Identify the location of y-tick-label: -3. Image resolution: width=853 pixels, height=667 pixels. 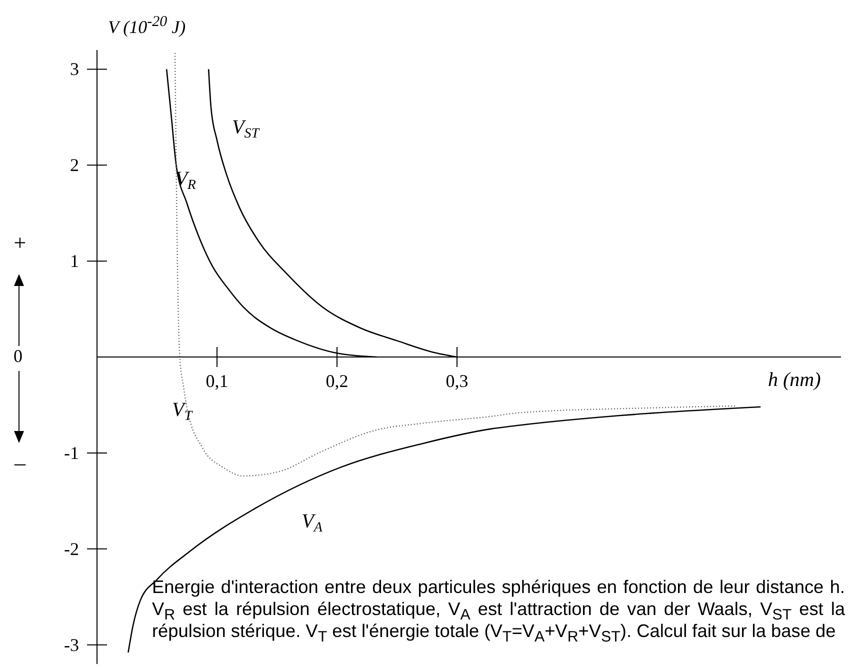
(71, 644).